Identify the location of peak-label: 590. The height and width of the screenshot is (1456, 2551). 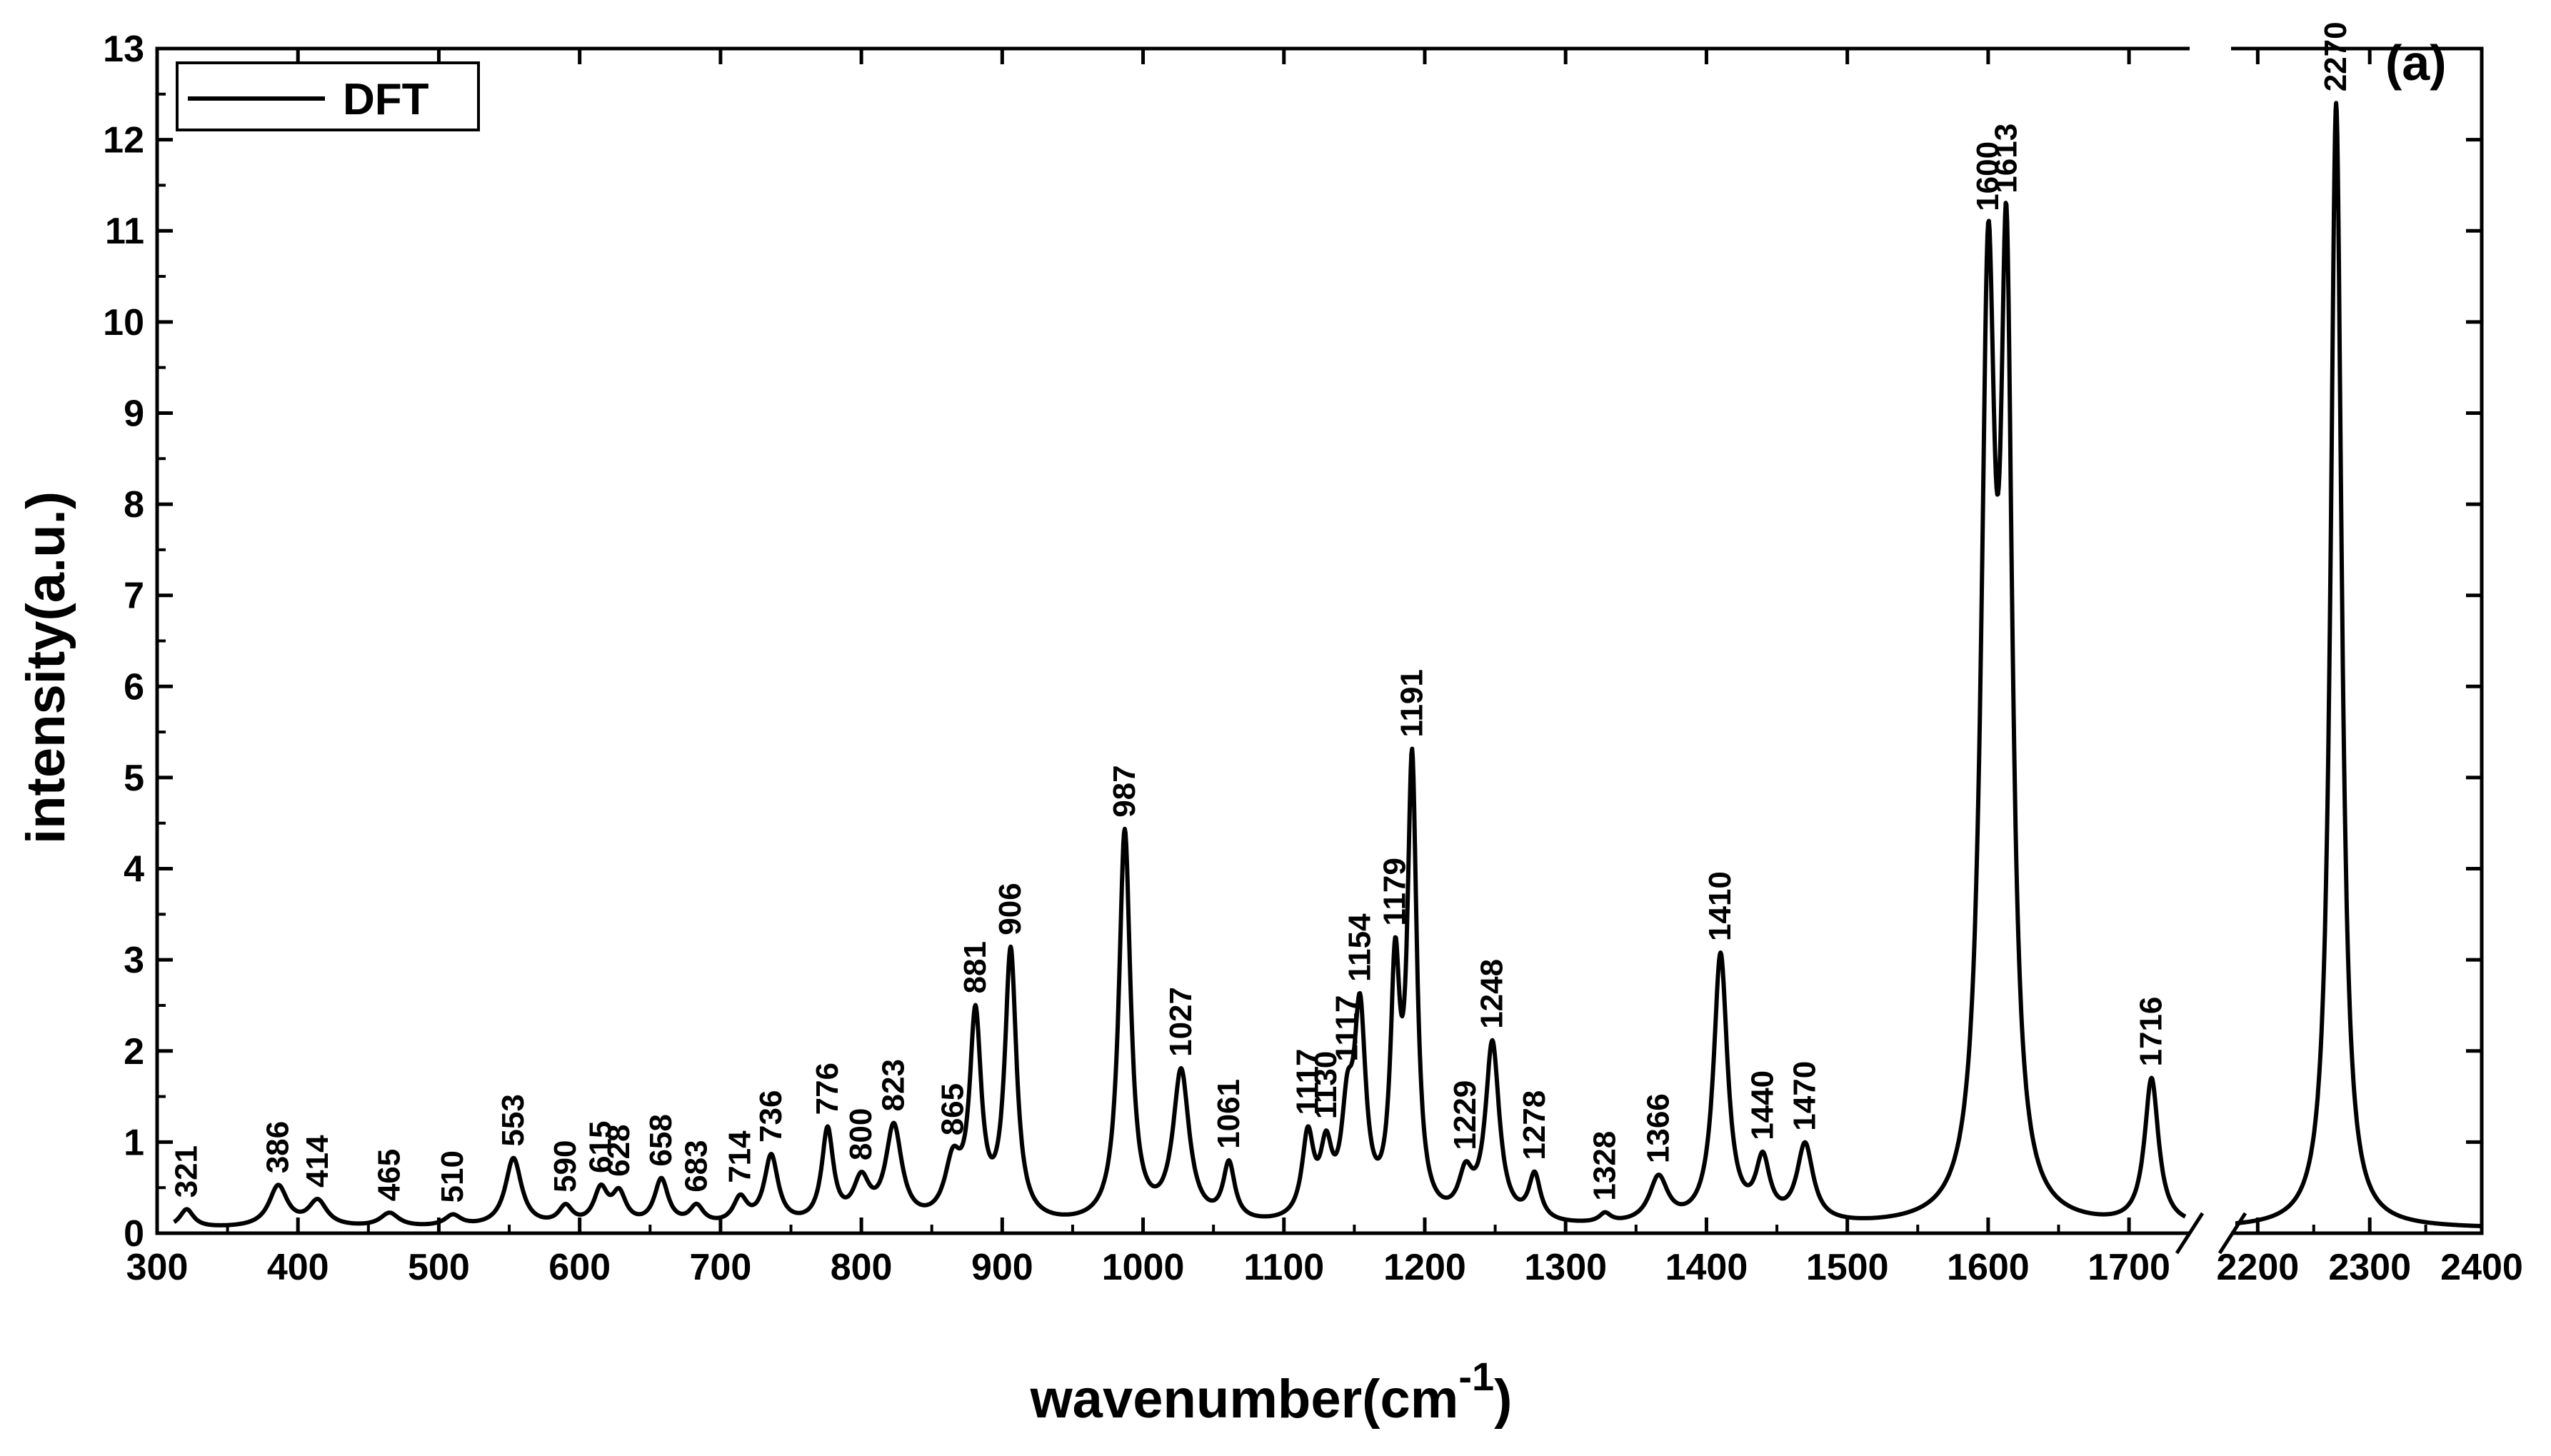
(565, 1166).